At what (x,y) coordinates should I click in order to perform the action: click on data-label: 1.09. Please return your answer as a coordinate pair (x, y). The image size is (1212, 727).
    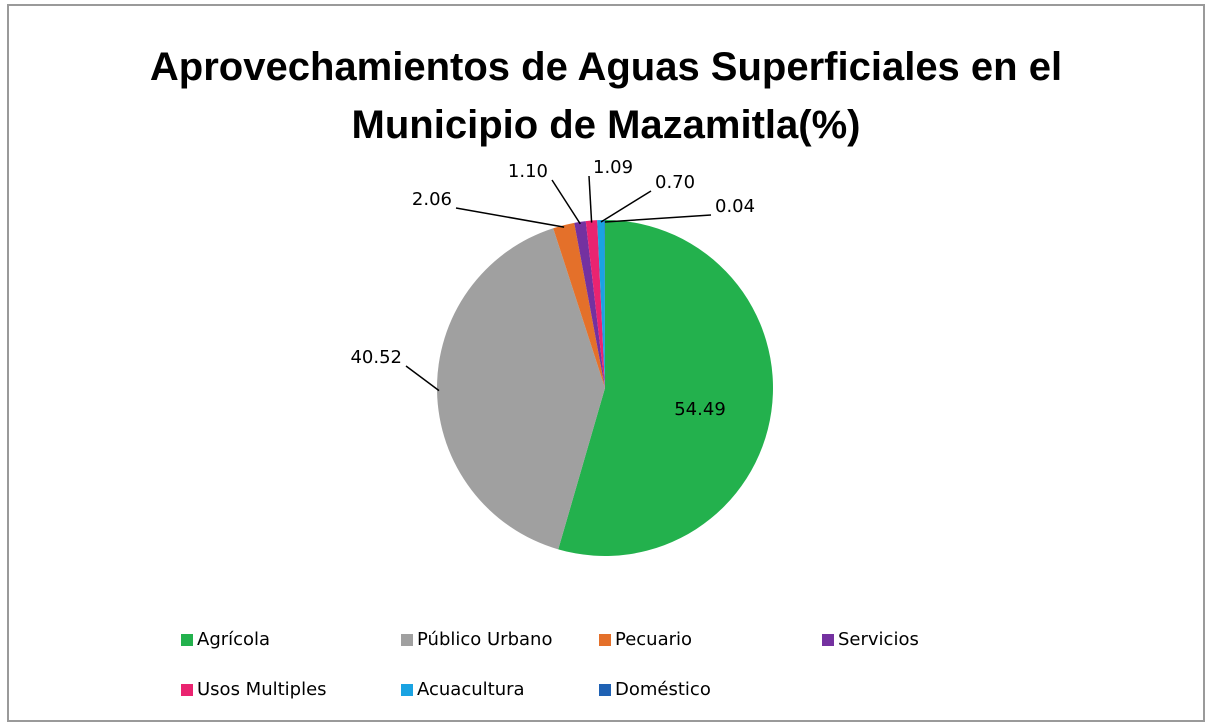
    Looking at the image, I should click on (613, 167).